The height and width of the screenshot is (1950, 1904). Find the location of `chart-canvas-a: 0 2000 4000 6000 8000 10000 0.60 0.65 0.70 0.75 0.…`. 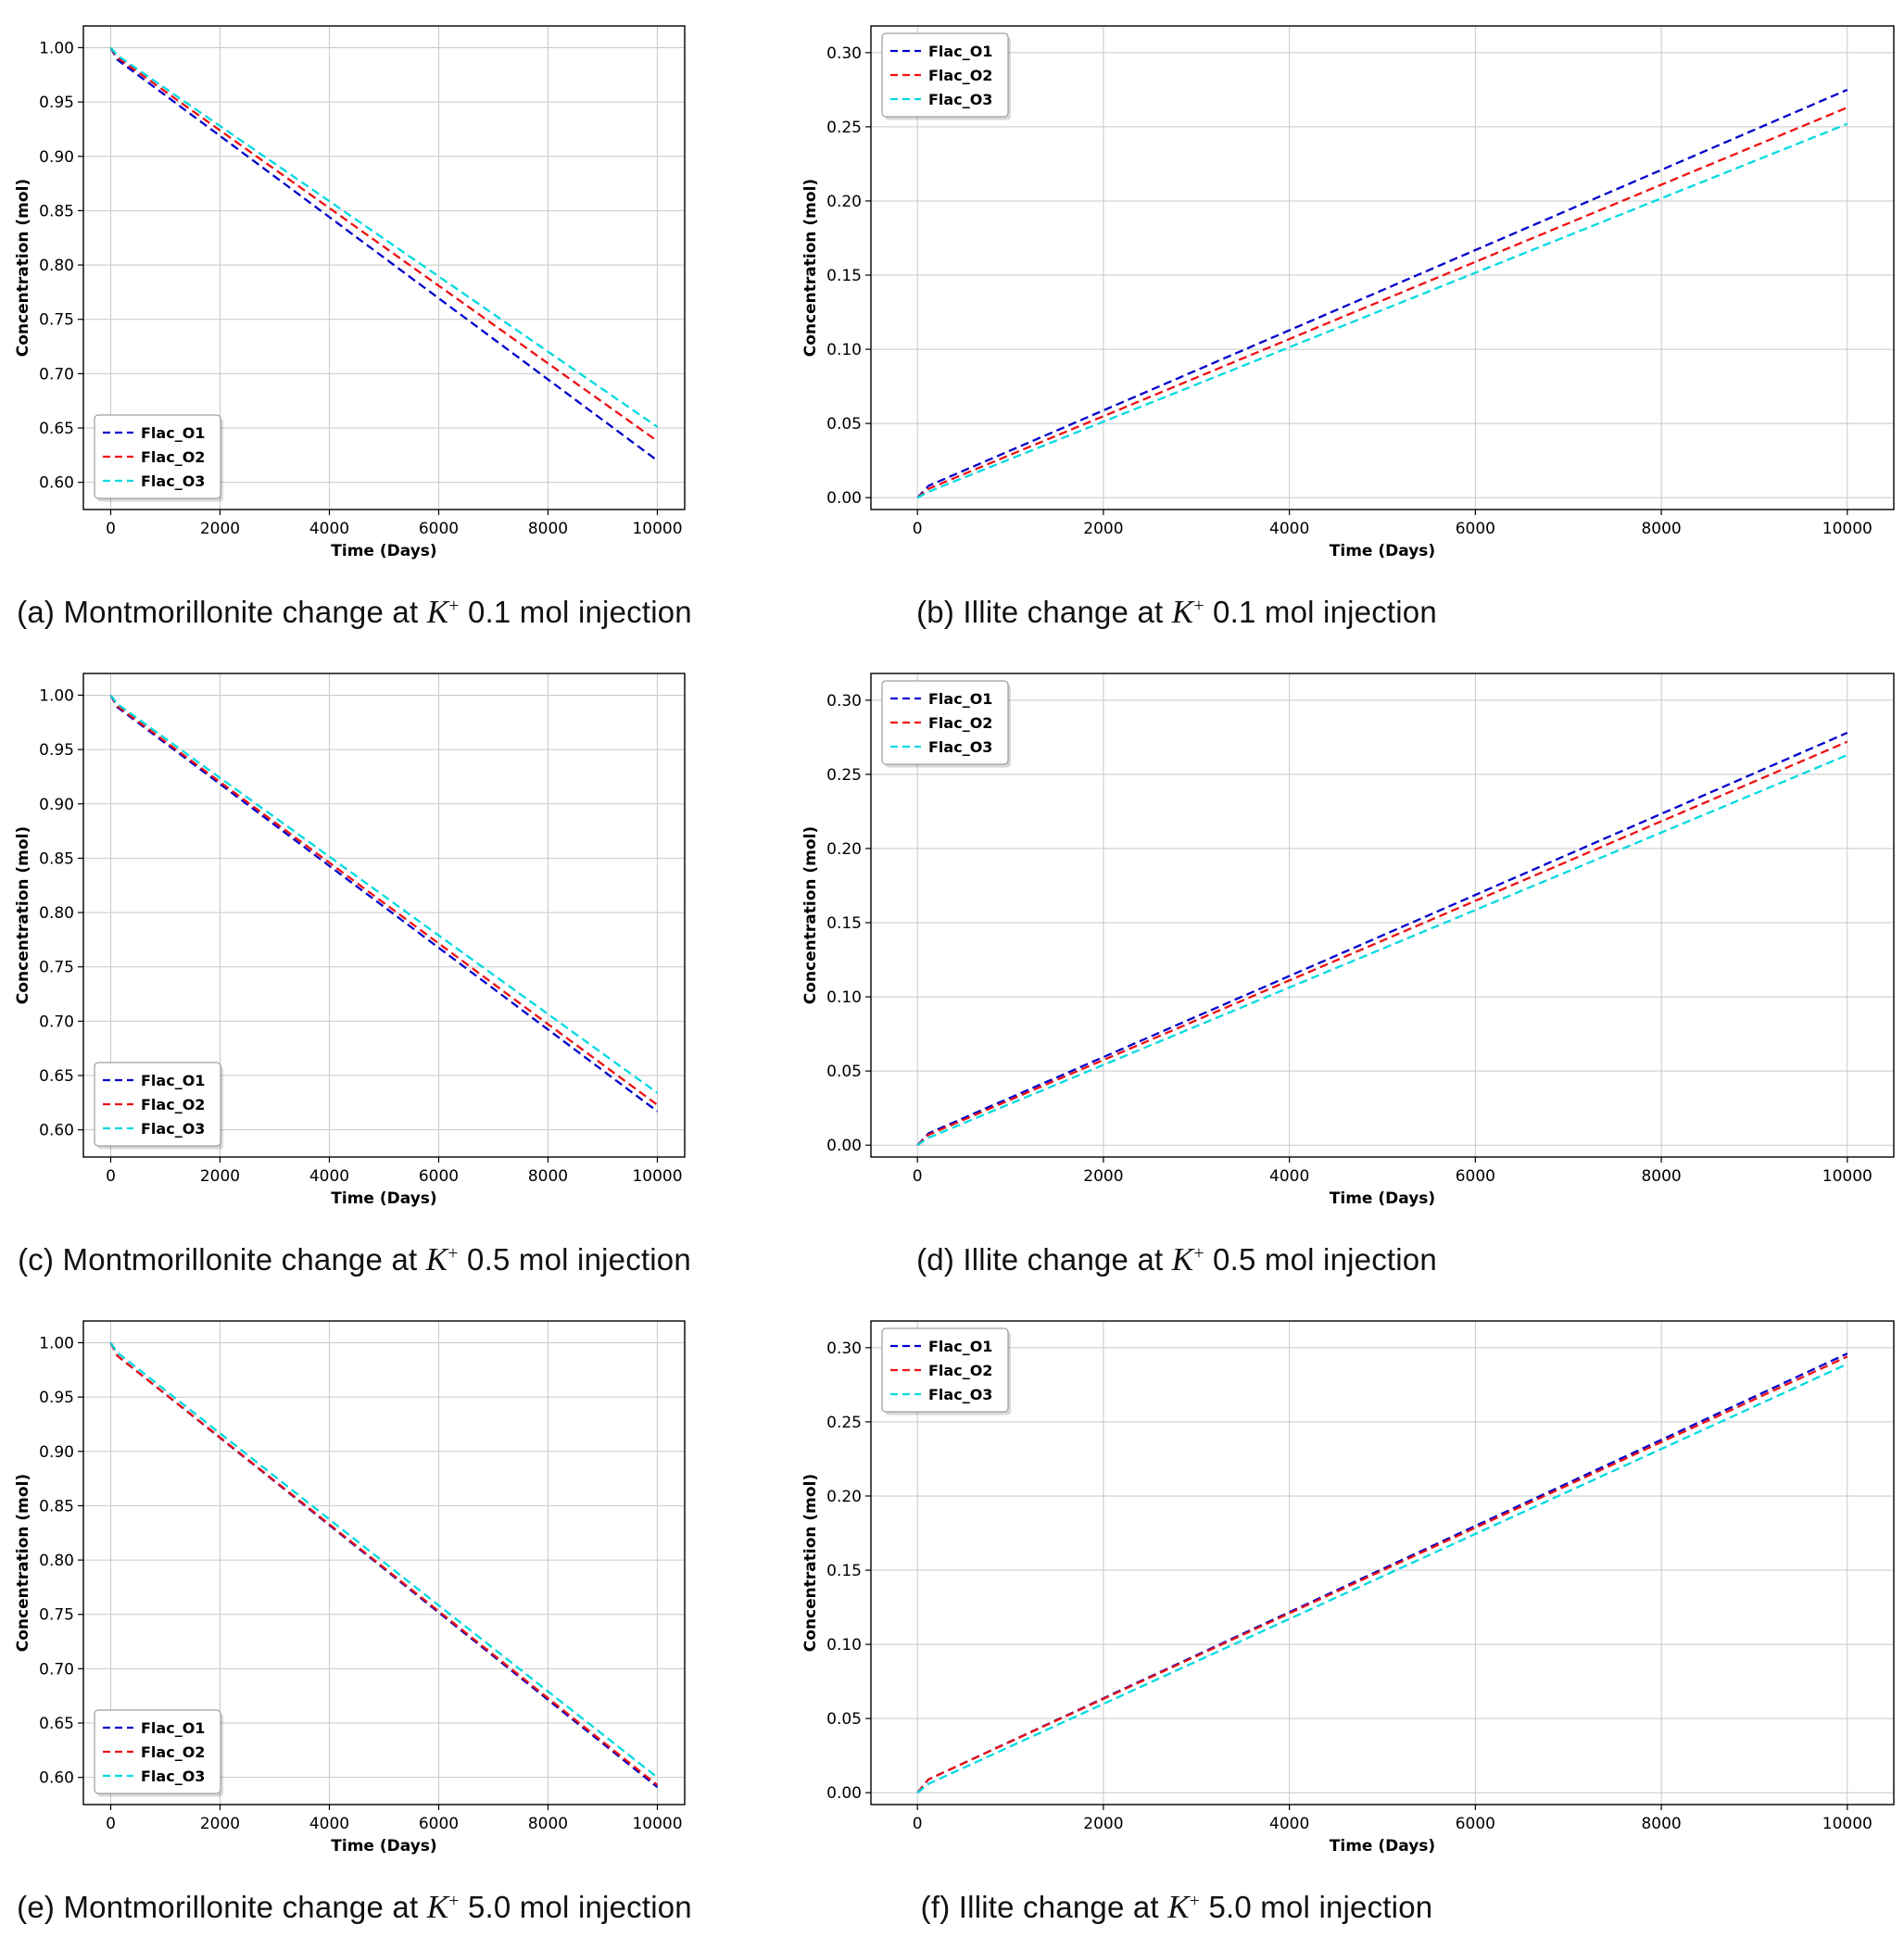

chart-canvas-a: 0 2000 4000 6000 8000 10000 0.60 0.65 0.70 0.75 0.… is located at coordinates (350, 292).